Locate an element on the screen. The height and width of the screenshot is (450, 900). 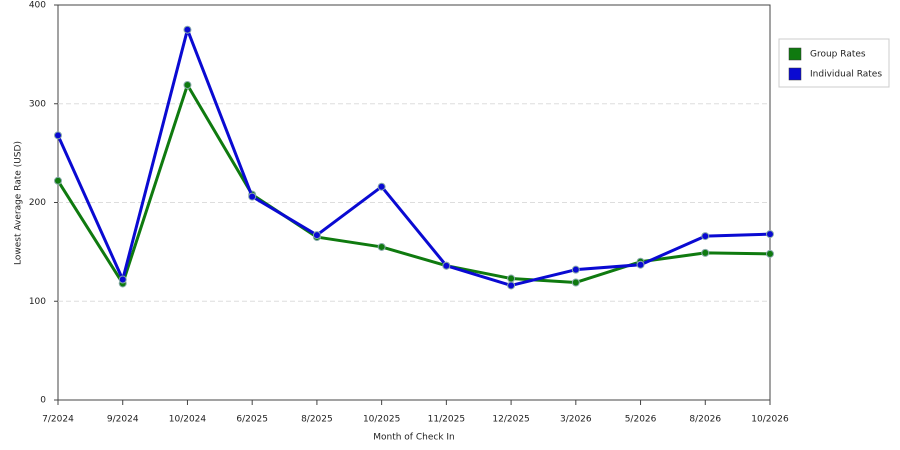
x-tick-label: 10/2025 is located at coordinates (381, 420).